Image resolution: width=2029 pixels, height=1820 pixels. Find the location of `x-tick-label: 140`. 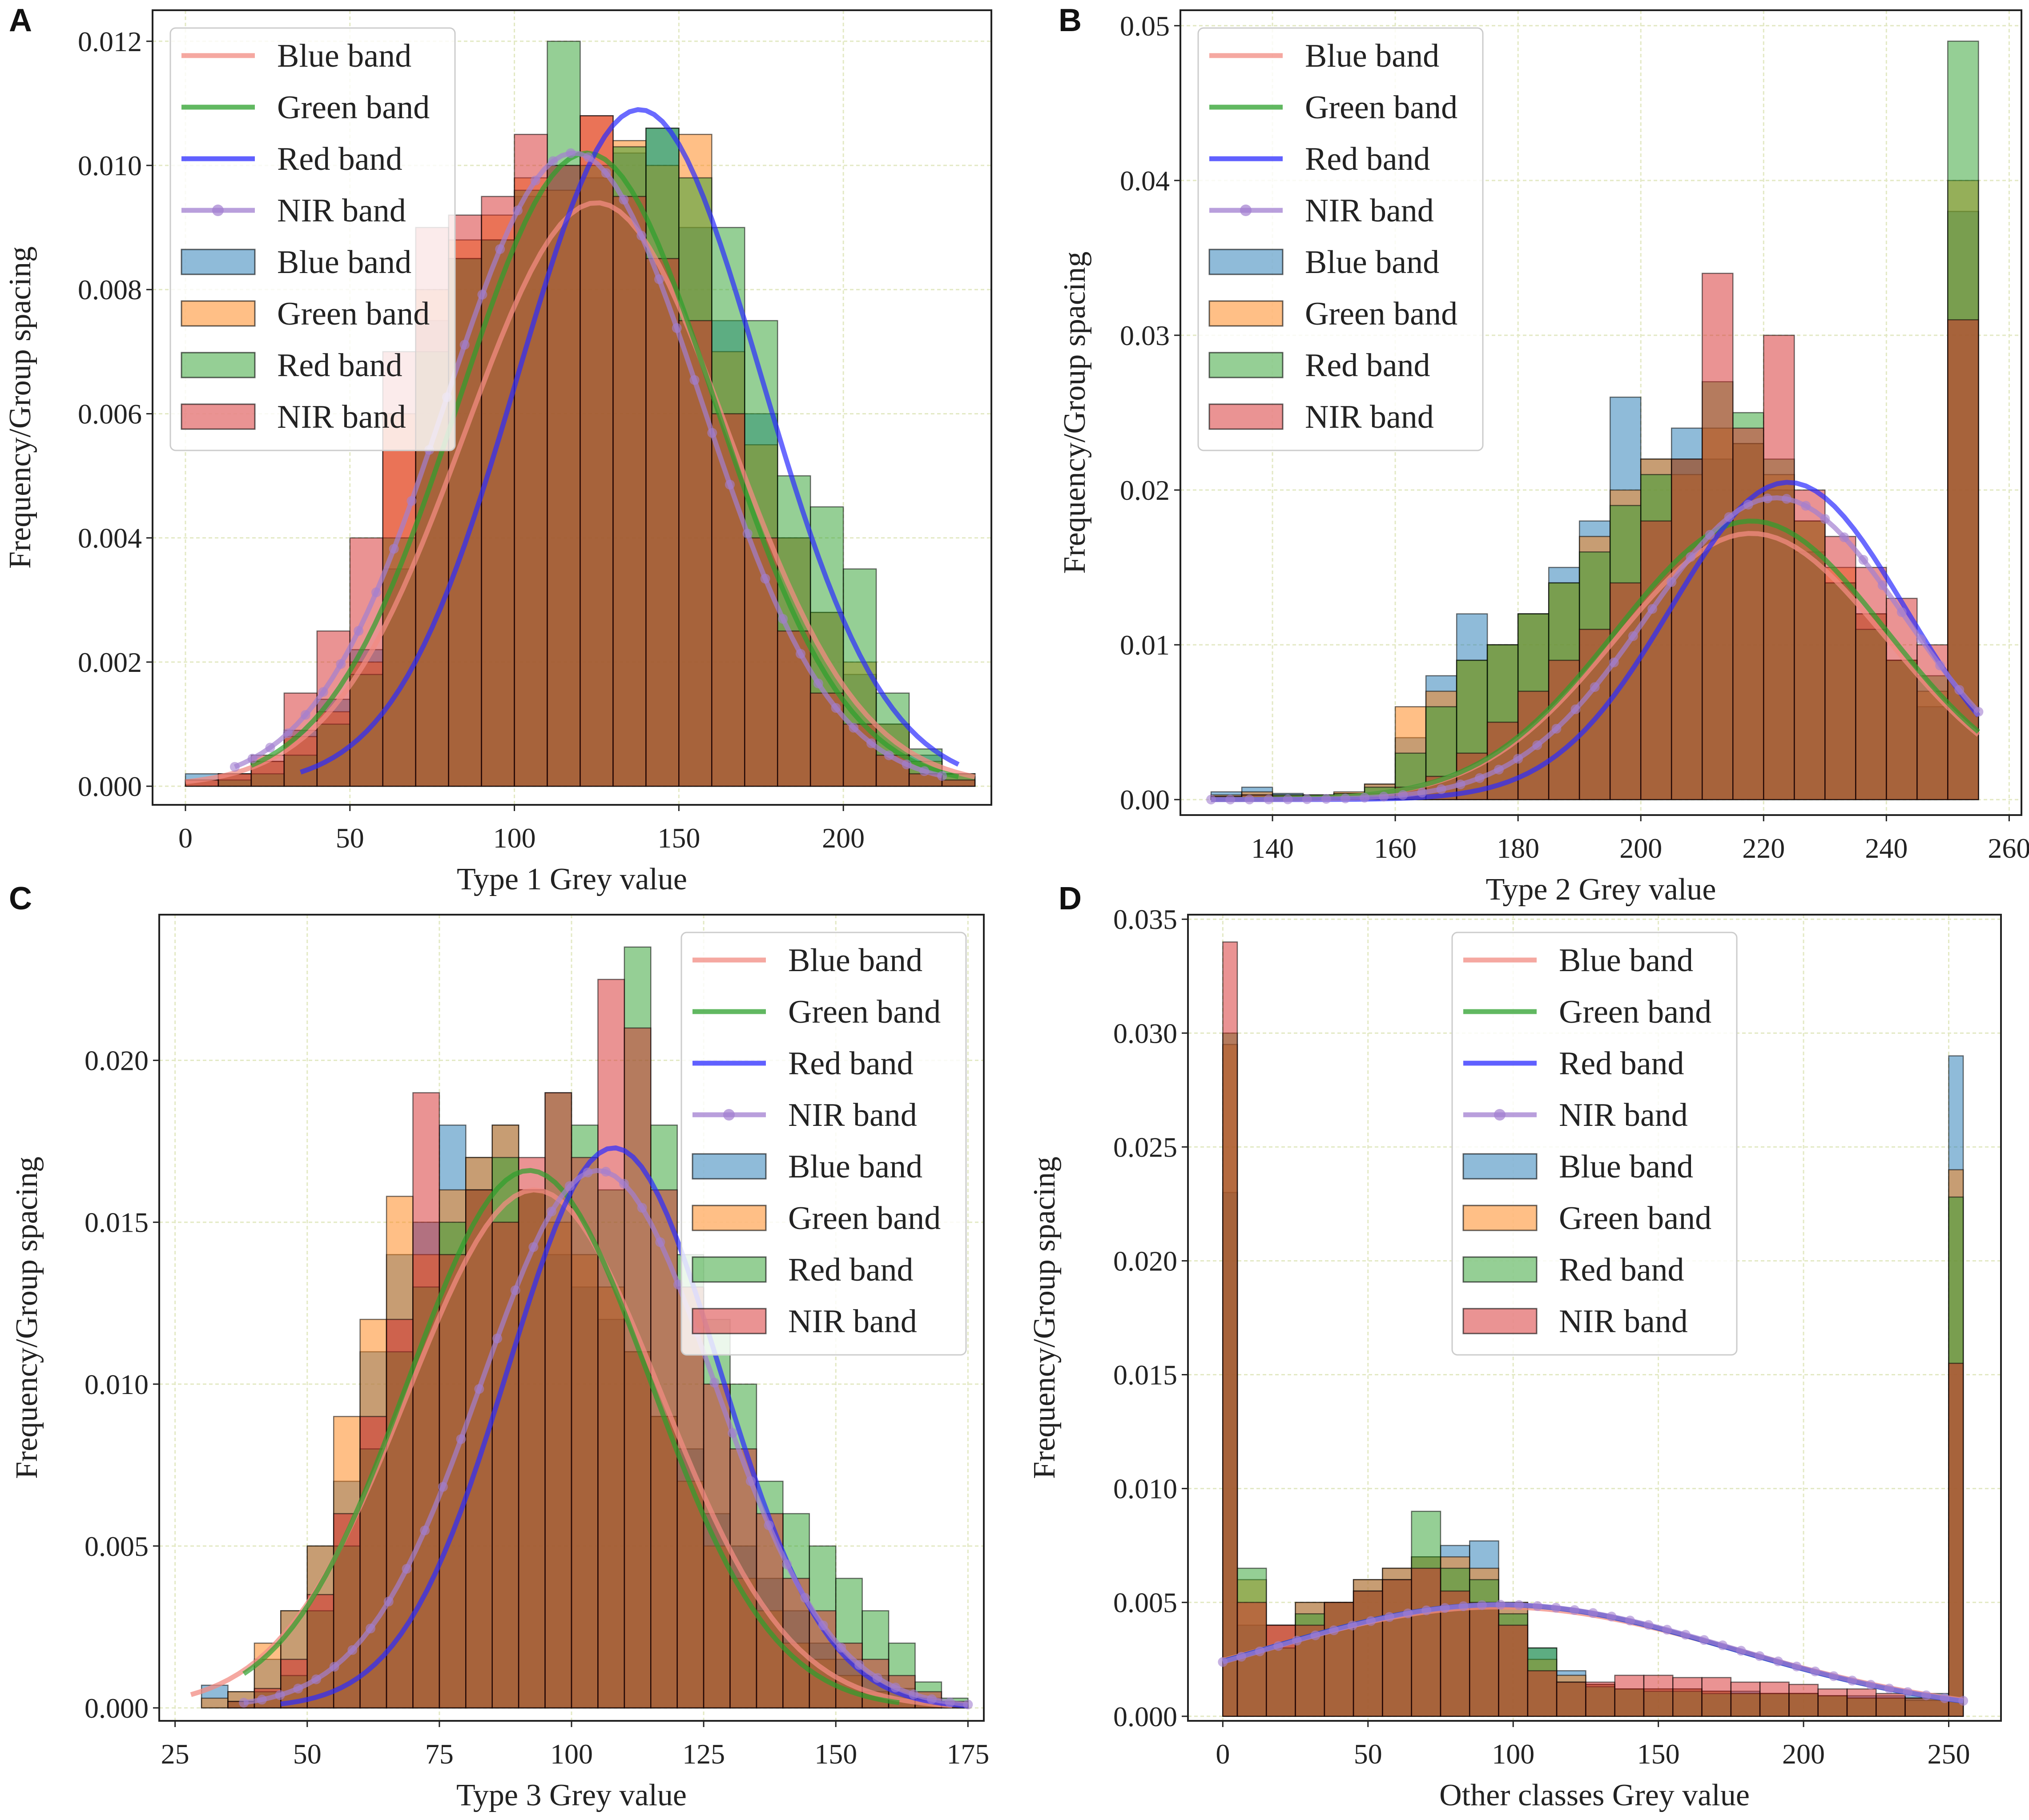

x-tick-label: 140 is located at coordinates (1272, 848).